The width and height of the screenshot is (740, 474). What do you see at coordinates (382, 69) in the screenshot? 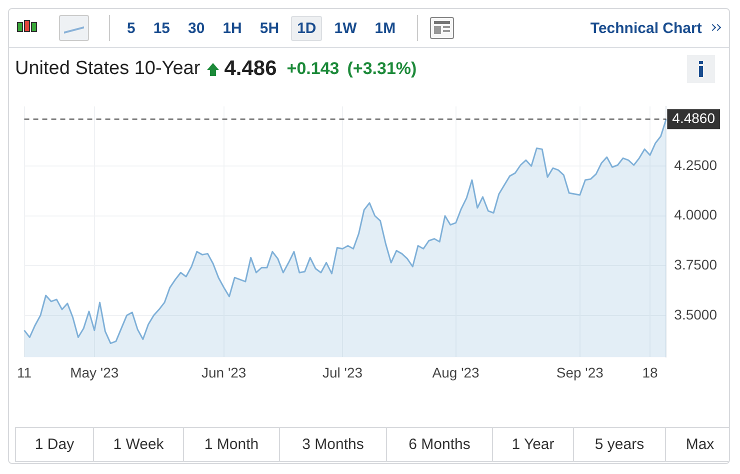
I see `text: (+3.31%)` at bounding box center [382, 69].